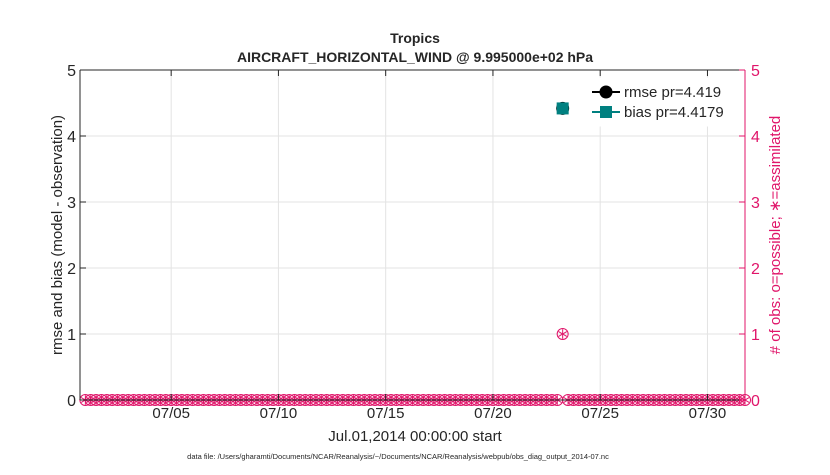 The height and width of the screenshot is (475, 830). I want to click on y-tick-label-right: 1, so click(755, 335).